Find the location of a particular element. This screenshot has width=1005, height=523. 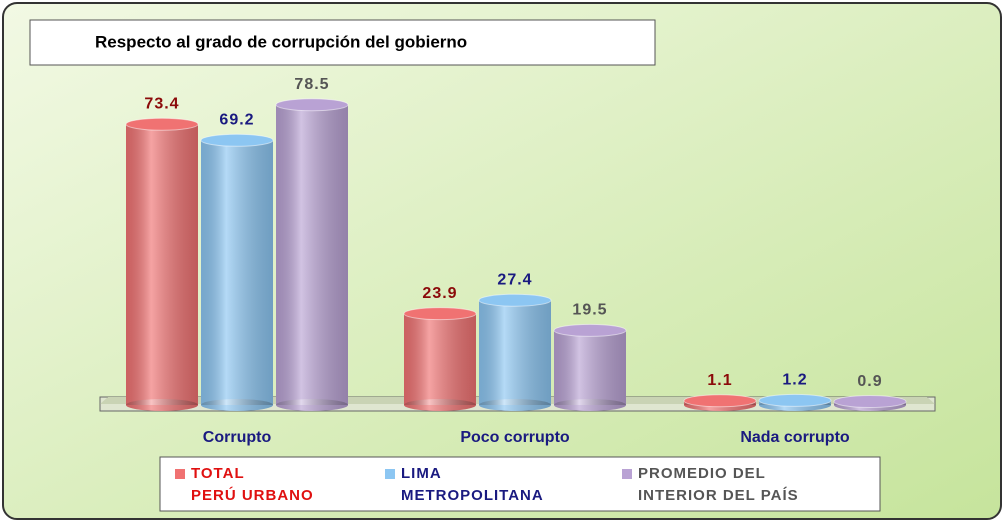

x-tick-label: Nada corrupto is located at coordinates (795, 437).